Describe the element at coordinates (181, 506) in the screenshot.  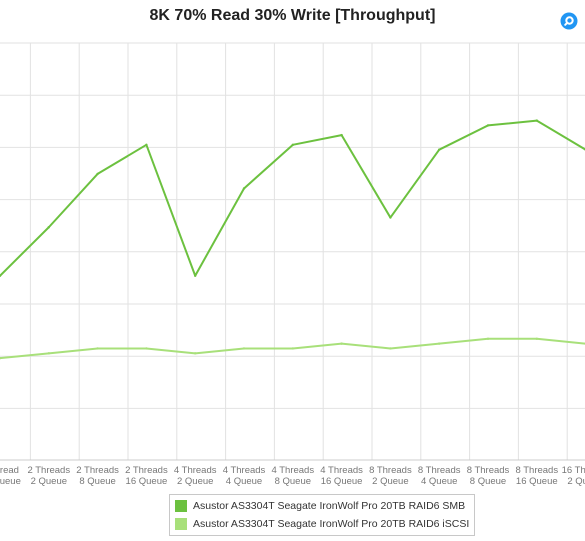
I see `legend-swatch-smb` at that location.